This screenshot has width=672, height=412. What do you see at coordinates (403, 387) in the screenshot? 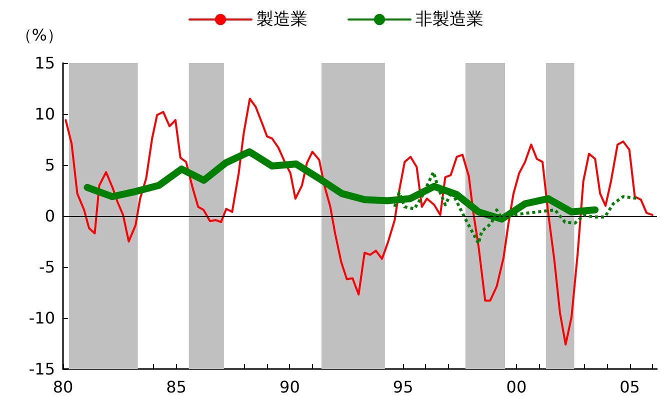
I see `x-tick-label: 95` at bounding box center [403, 387].